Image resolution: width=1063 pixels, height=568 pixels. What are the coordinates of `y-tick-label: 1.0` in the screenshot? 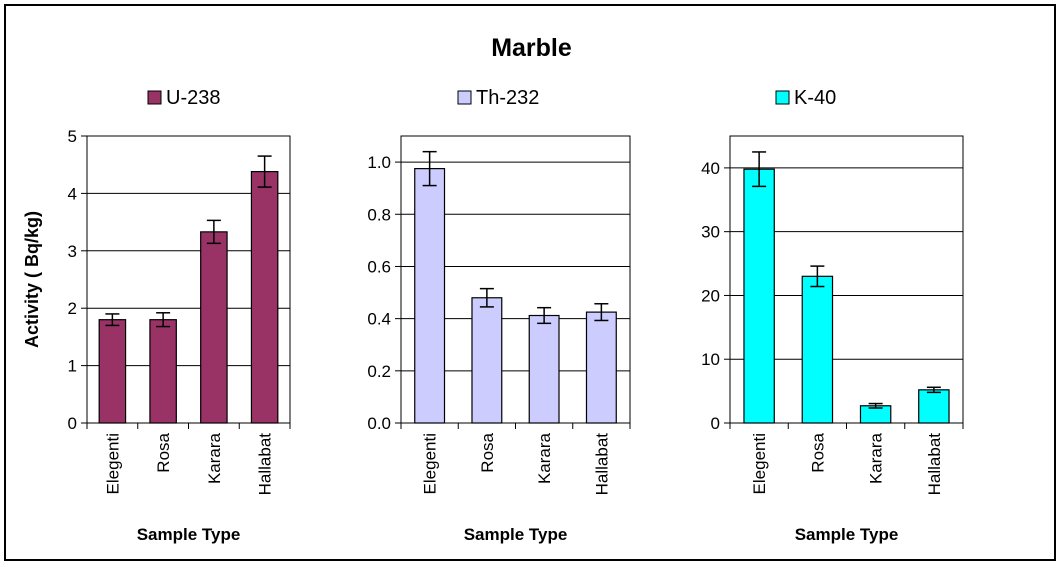 It's located at (379, 162).